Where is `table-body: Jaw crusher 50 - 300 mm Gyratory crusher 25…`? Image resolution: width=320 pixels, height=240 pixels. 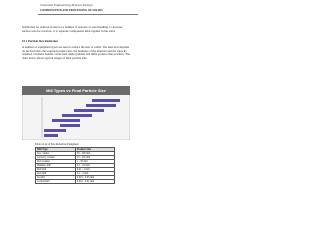
table-body: Jaw crusher 50 - 300 mm Gyratory crusher 25… is located at coordinates (75, 167).